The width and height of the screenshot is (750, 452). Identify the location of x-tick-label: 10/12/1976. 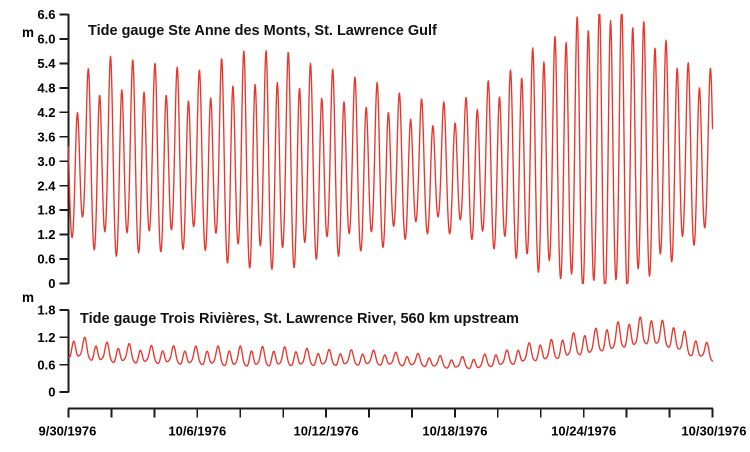
(326, 431).